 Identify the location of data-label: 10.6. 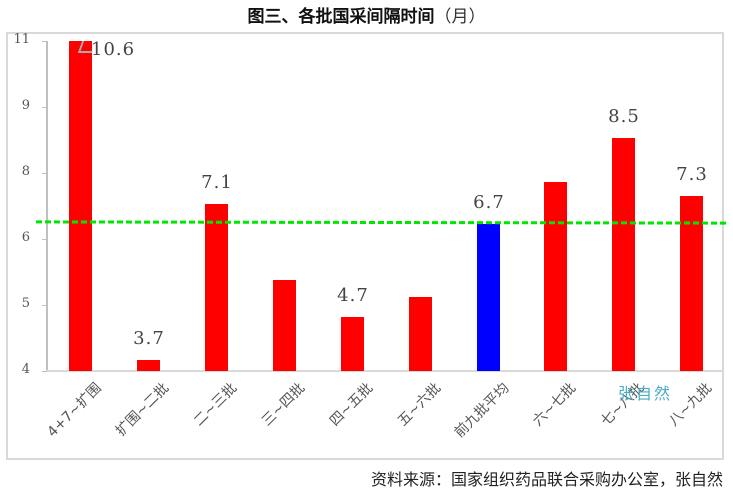
(113, 49).